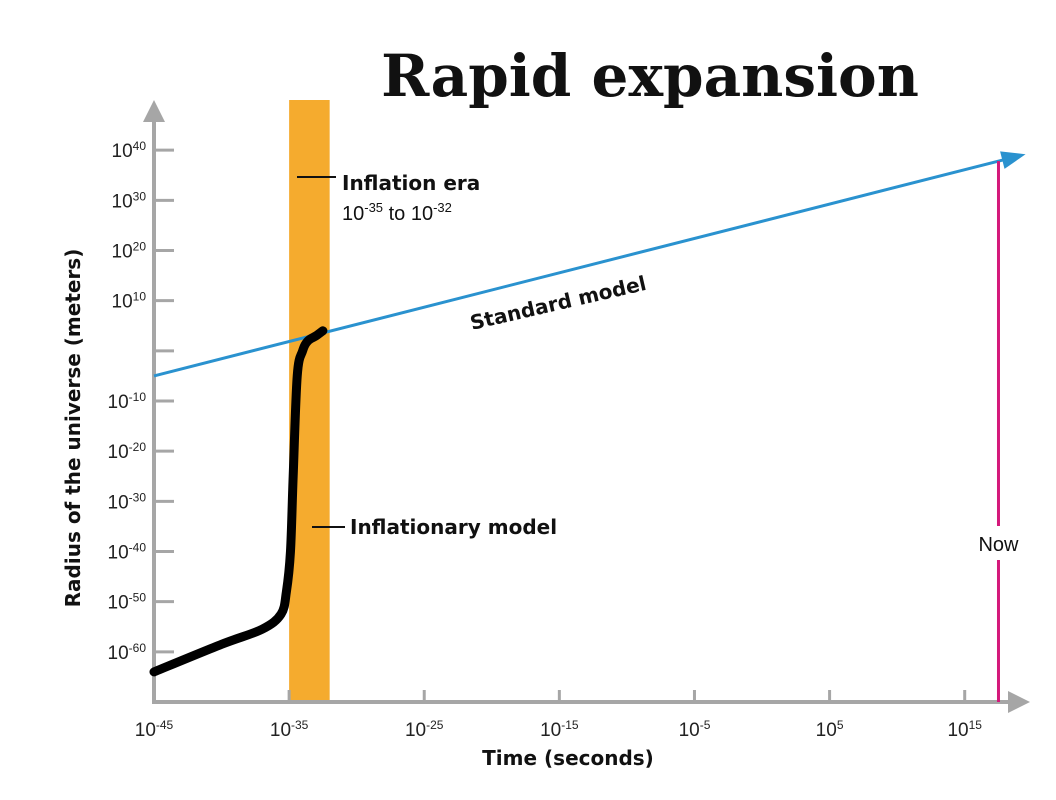 This screenshot has height=800, width=1056. What do you see at coordinates (559, 729) in the screenshot?
I see `x-tick-label: 10⁻¹⁵` at bounding box center [559, 729].